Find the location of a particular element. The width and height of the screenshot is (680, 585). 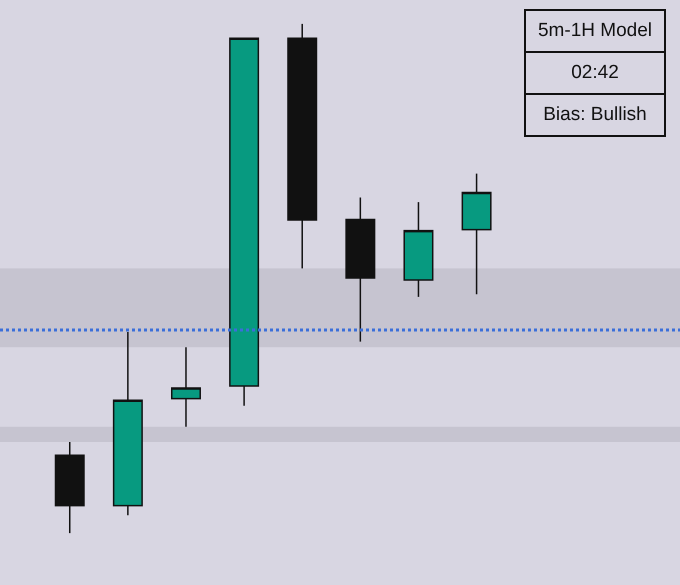

text: Bias: Bullish is located at coordinates (595, 114).